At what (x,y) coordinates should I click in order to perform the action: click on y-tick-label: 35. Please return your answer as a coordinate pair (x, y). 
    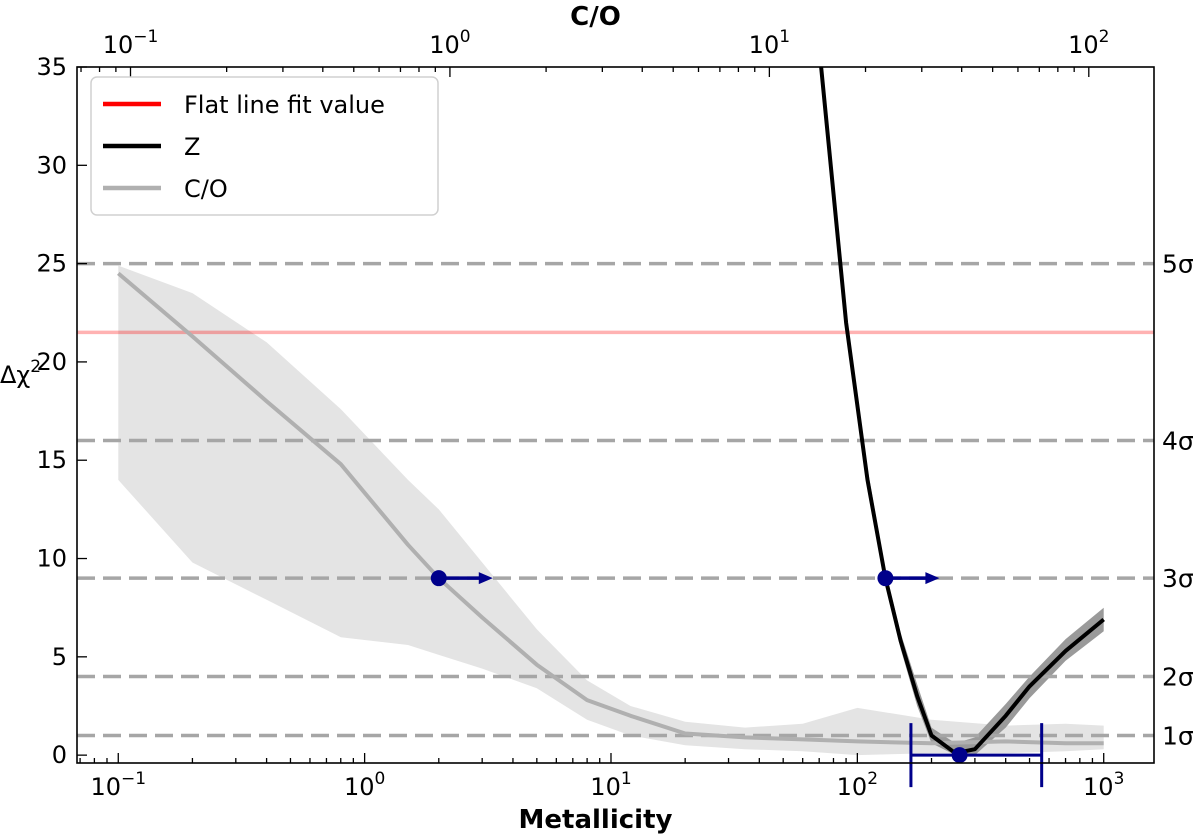
    Looking at the image, I should click on (51, 67).